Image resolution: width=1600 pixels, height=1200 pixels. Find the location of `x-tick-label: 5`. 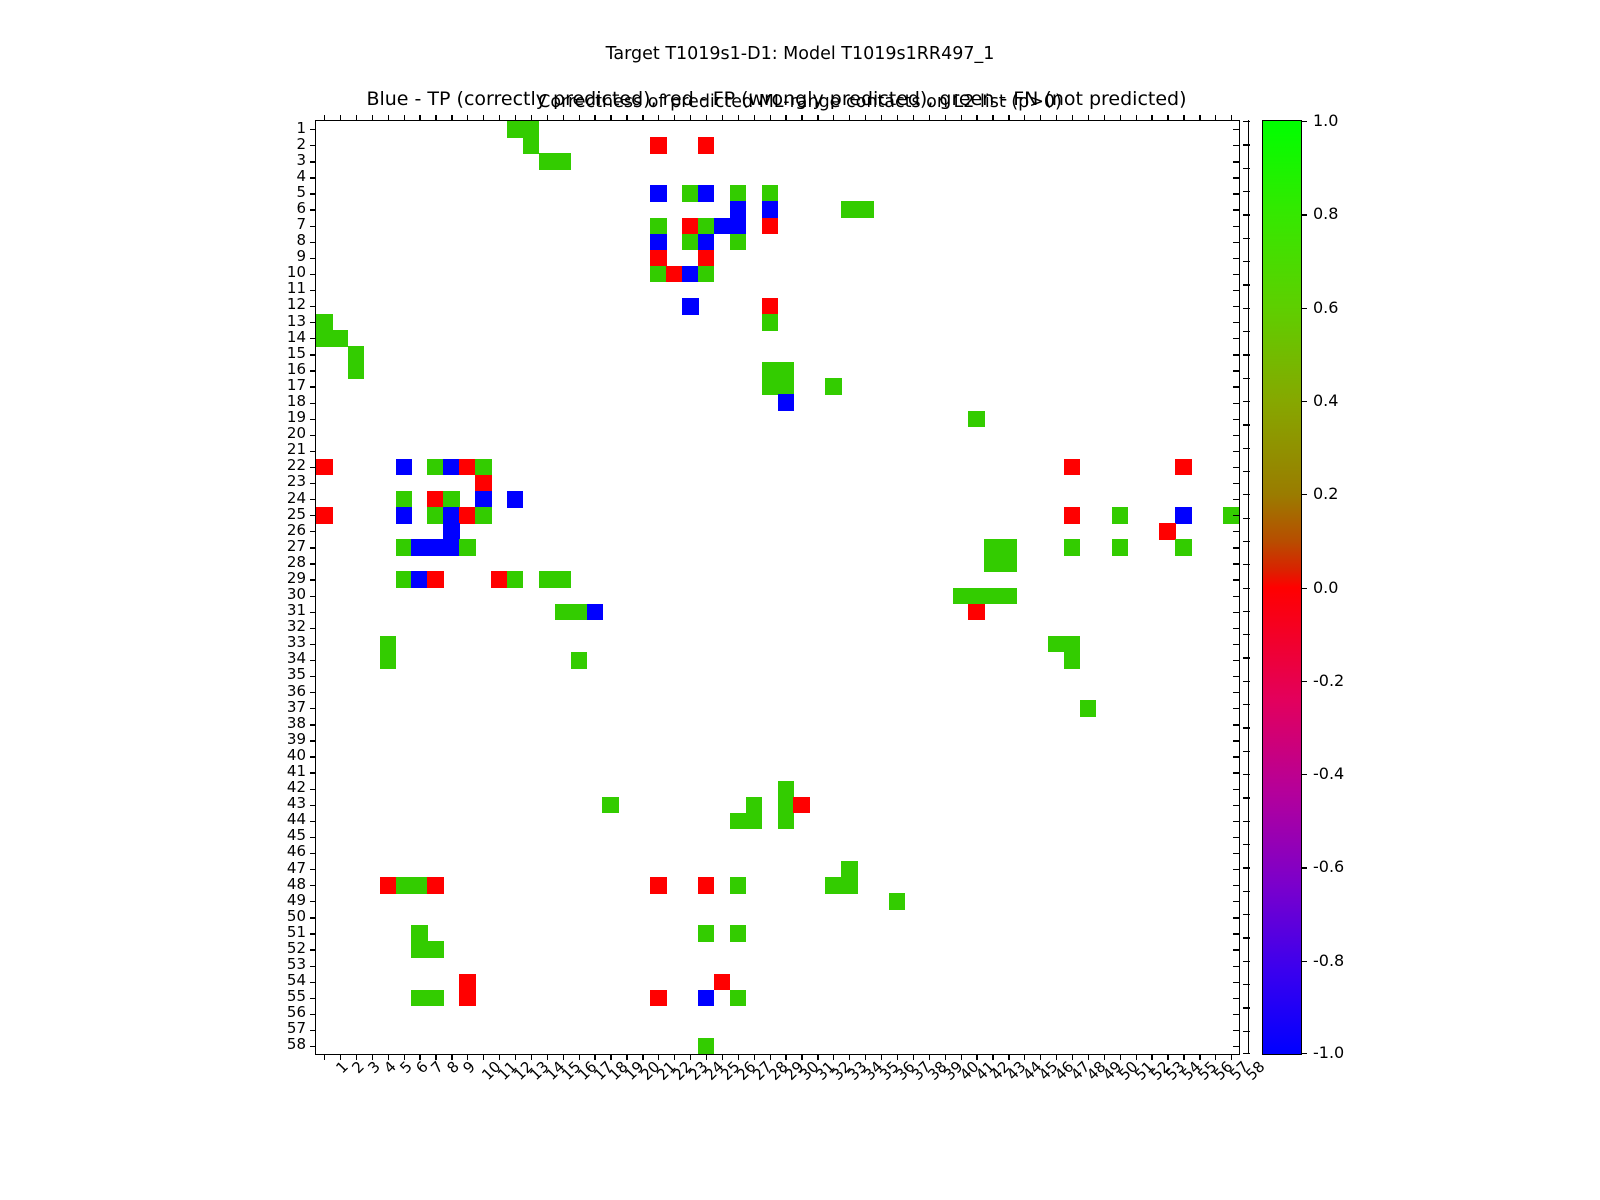

x-tick-label: 5 is located at coordinates (405, 1067).